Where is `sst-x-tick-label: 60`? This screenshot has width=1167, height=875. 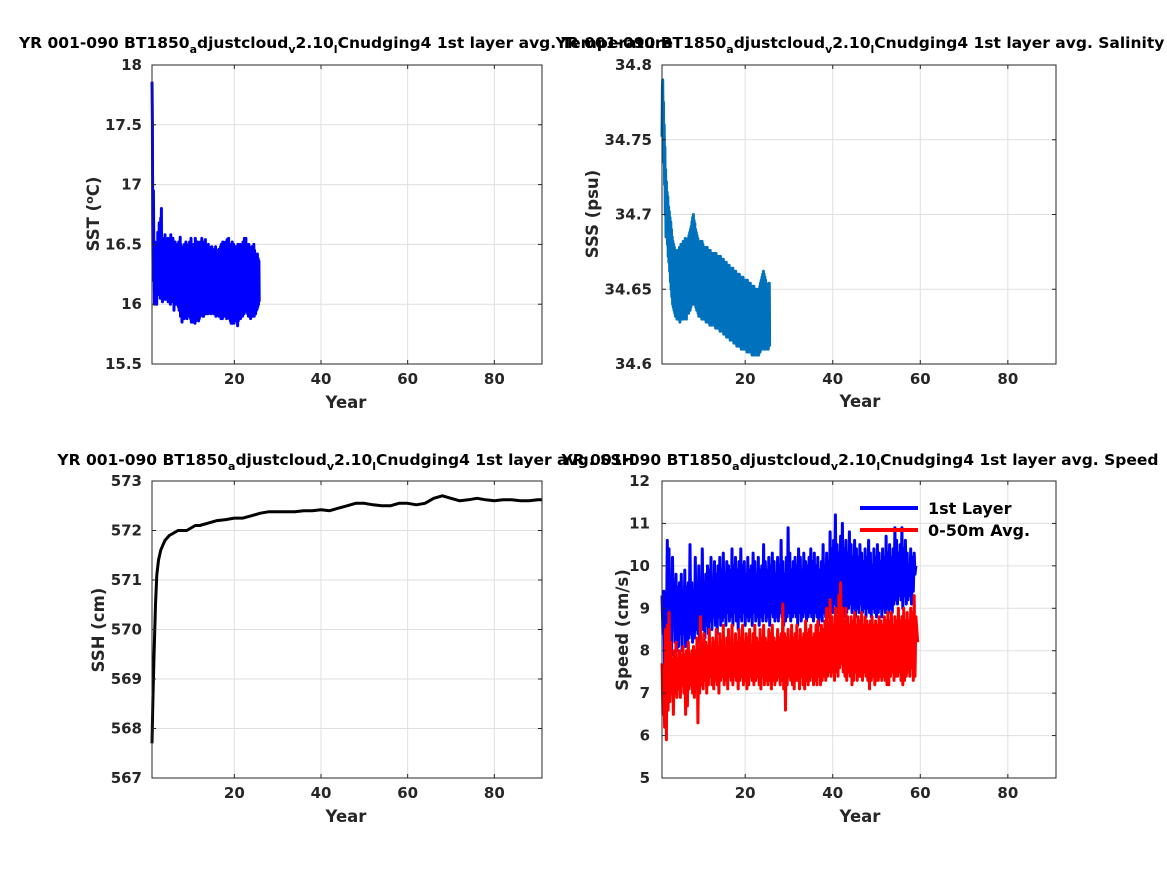 sst-x-tick-label: 60 is located at coordinates (407, 379).